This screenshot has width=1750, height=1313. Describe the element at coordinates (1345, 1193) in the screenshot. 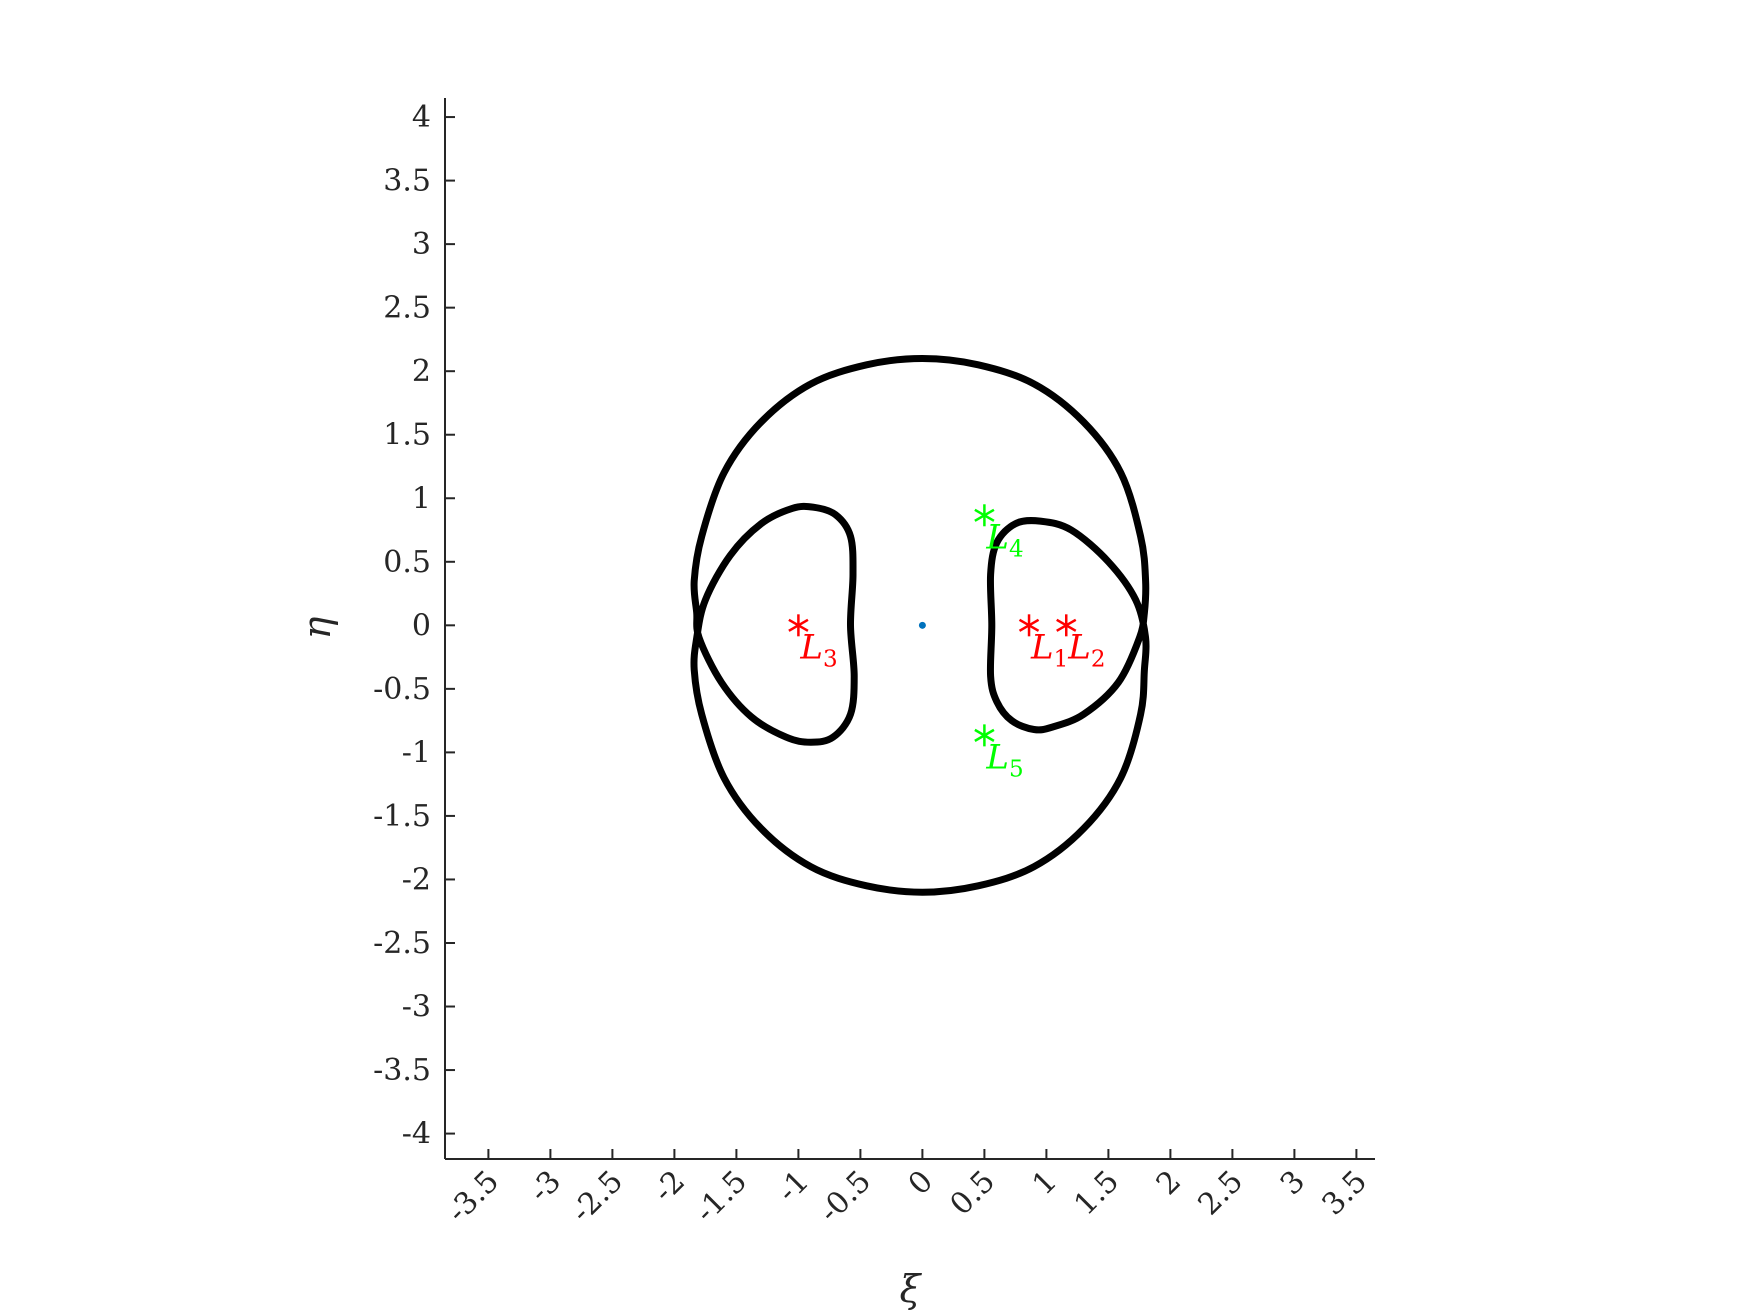

I see `x-tick-label: 3.5` at that location.